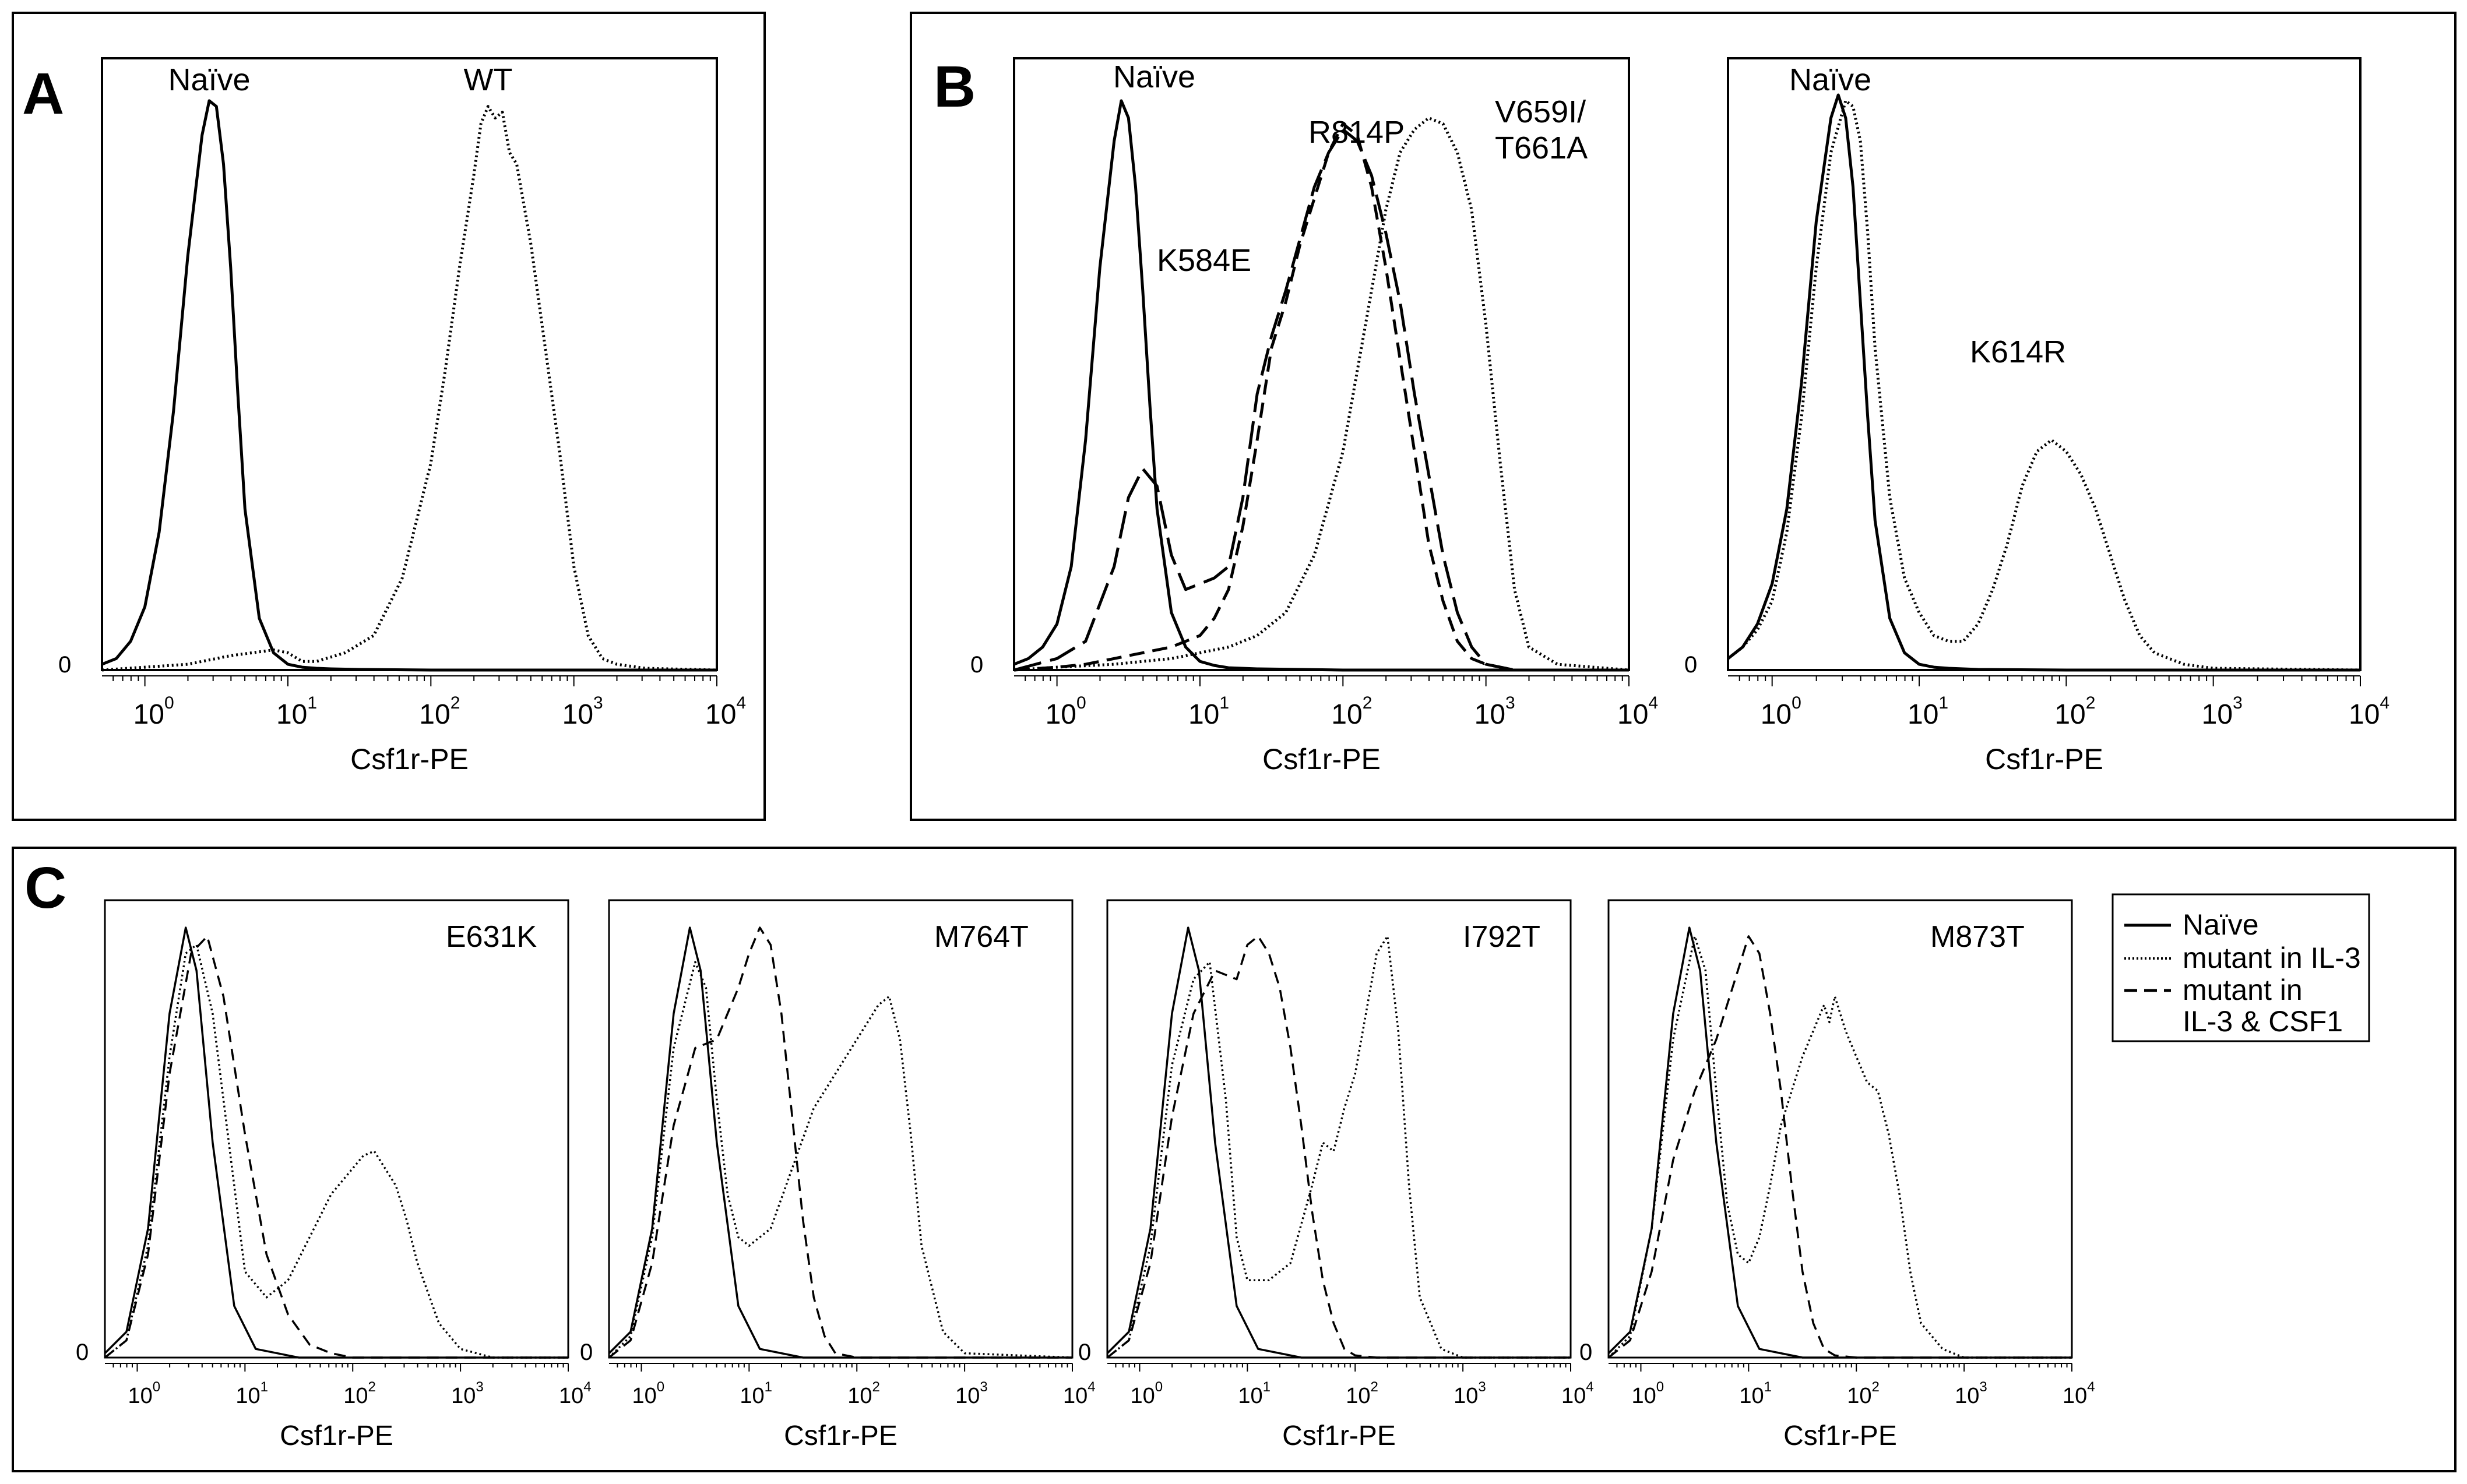 The height and width of the screenshot is (1484, 2467). I want to click on series-peak-label: WT, so click(487, 79).